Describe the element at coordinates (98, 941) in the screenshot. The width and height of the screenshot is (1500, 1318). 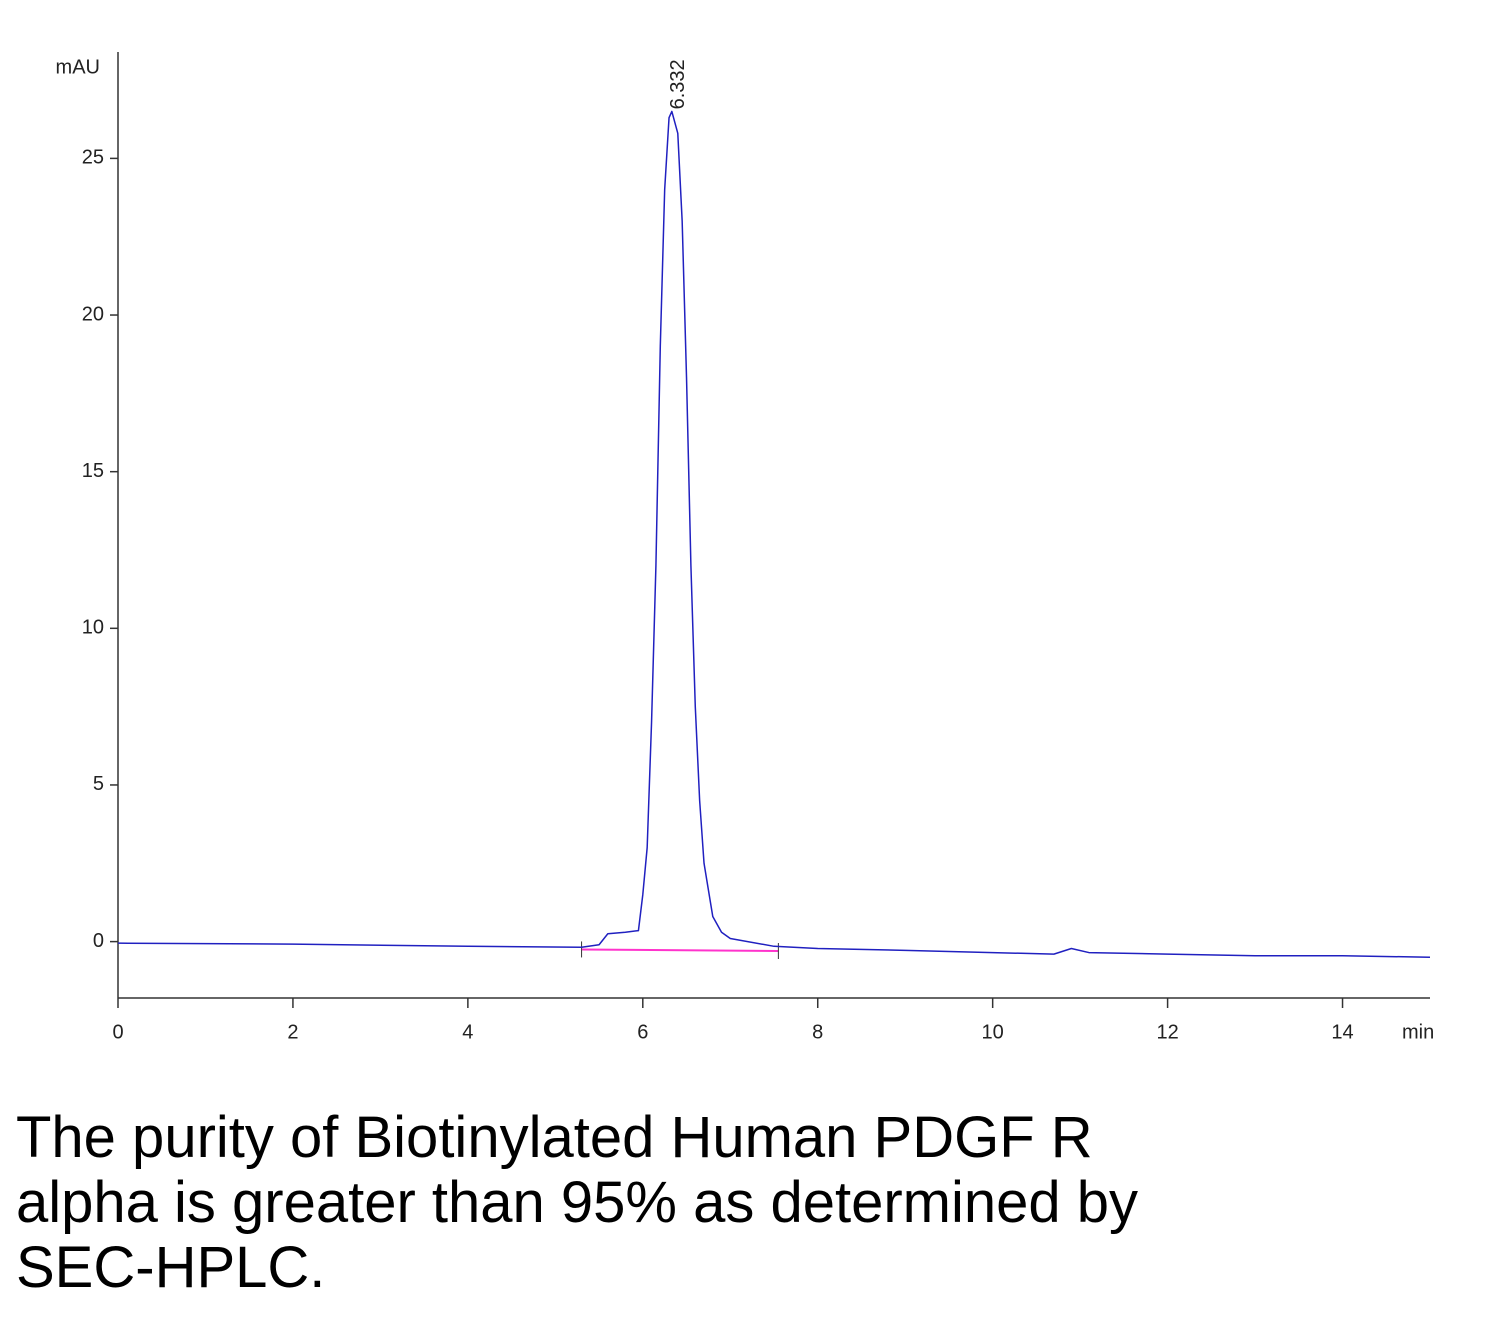
I see `y-tick-label: 0` at that location.